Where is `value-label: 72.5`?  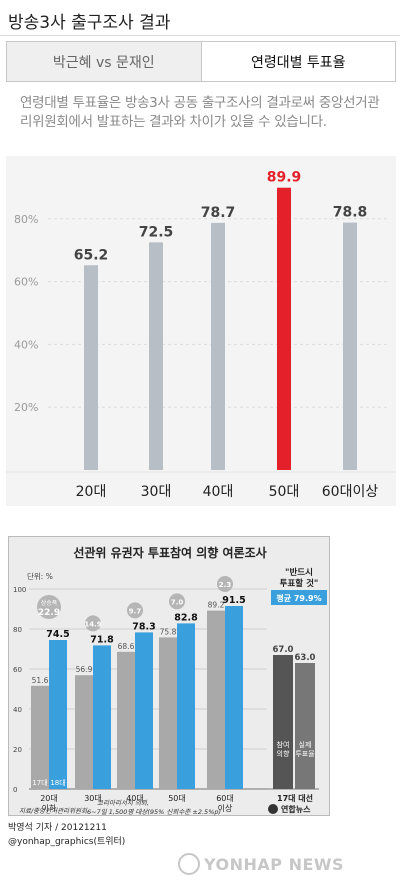 value-label: 72.5 is located at coordinates (156, 232).